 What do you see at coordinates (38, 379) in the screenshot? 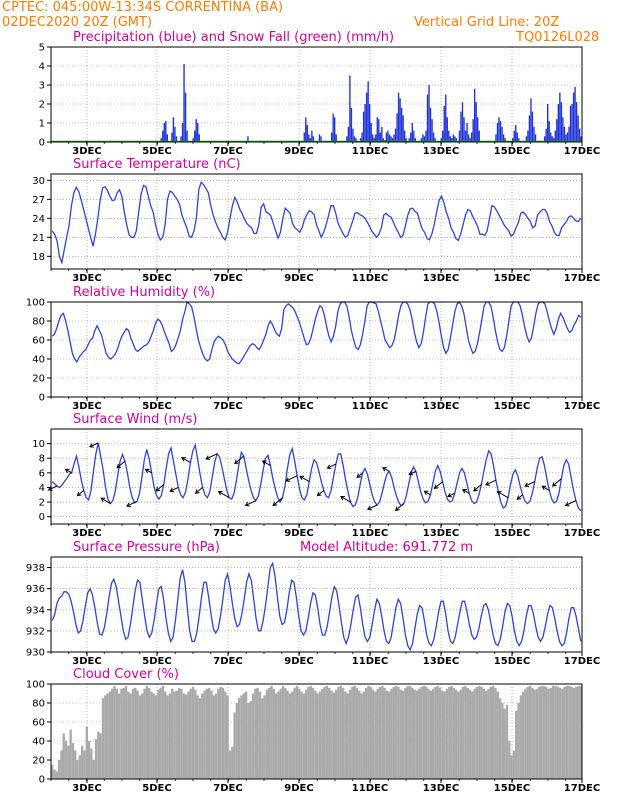
I see `y-tick-label: 20` at bounding box center [38, 379].